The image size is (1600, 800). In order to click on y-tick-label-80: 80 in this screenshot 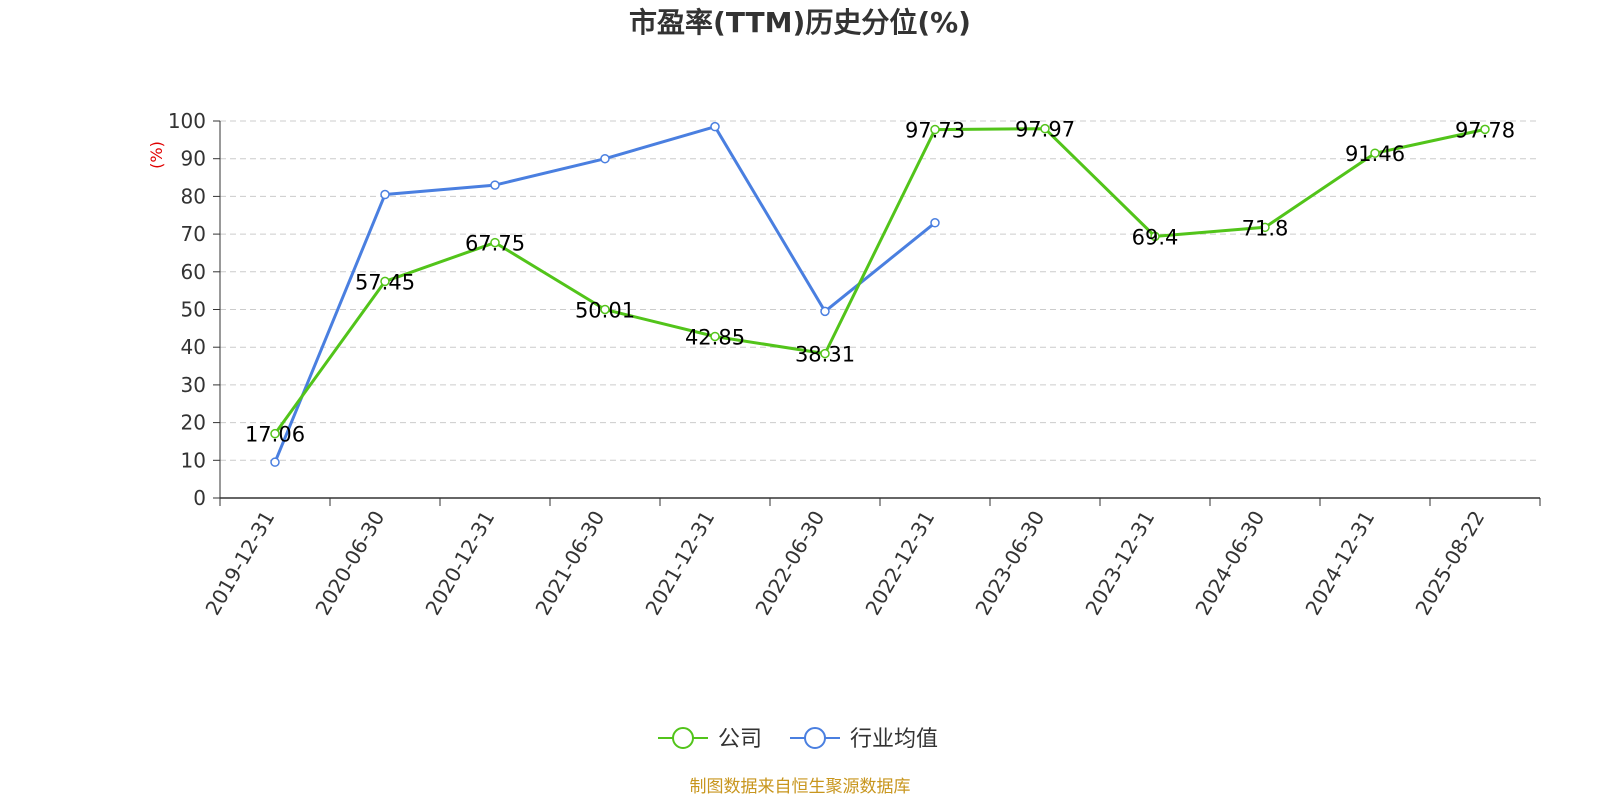, I will do `click(193, 196)`.